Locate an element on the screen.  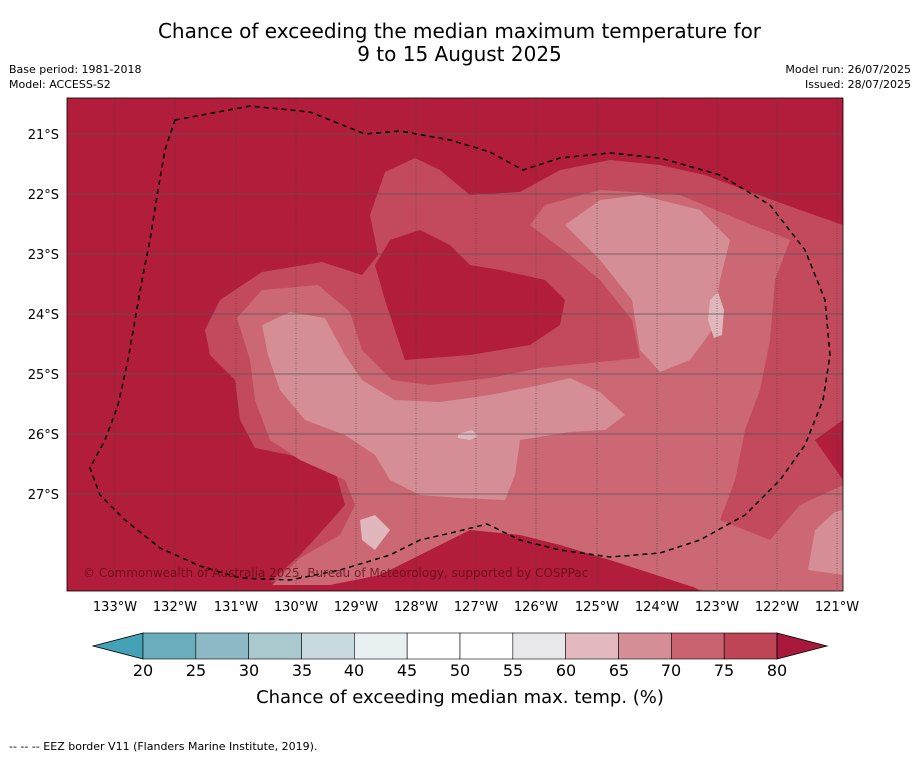
lat-label: 21°S is located at coordinates (43, 135).